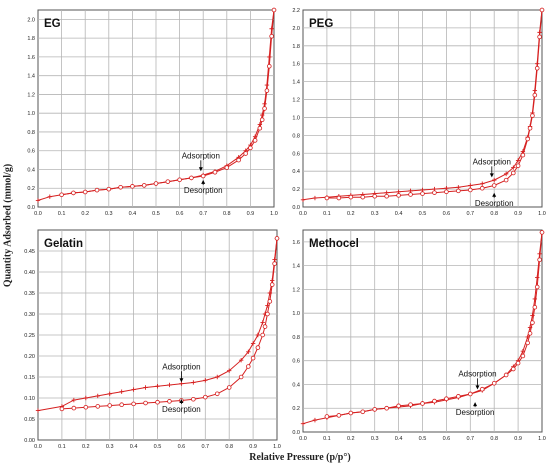 Image resolution: width=550 pixels, height=475 pixels. Describe the element at coordinates (296, 172) in the screenshot. I see `y-tick-label: 0.4` at that location.